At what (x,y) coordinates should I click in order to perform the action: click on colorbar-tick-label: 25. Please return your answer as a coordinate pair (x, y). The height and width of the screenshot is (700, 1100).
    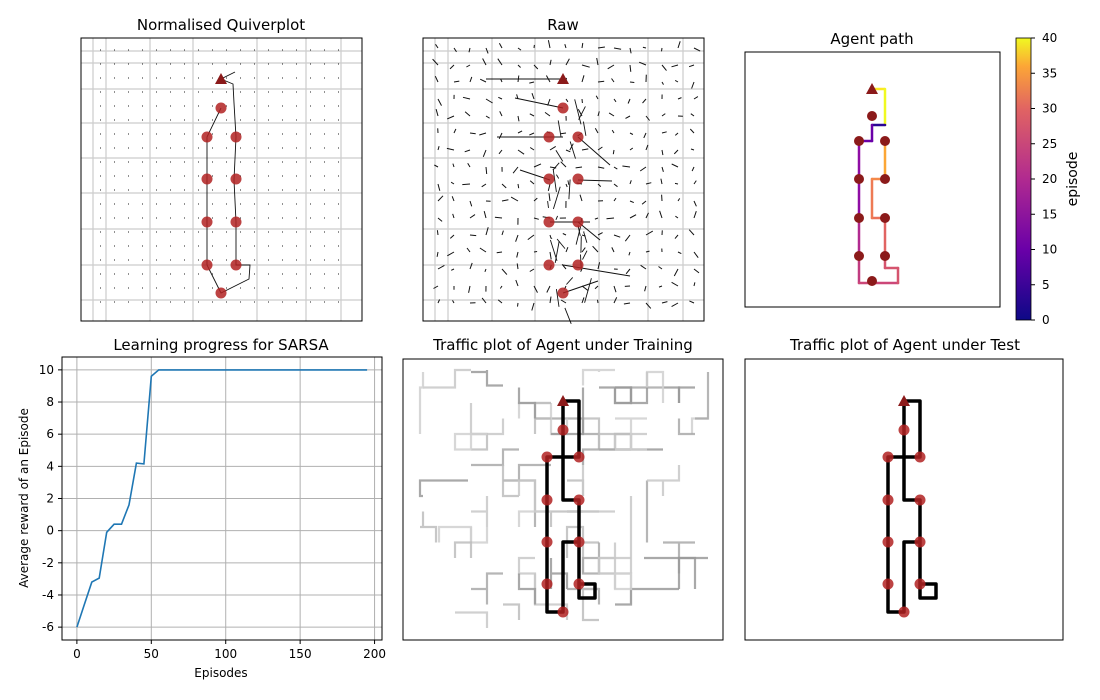
    Looking at the image, I should click on (1049, 144).